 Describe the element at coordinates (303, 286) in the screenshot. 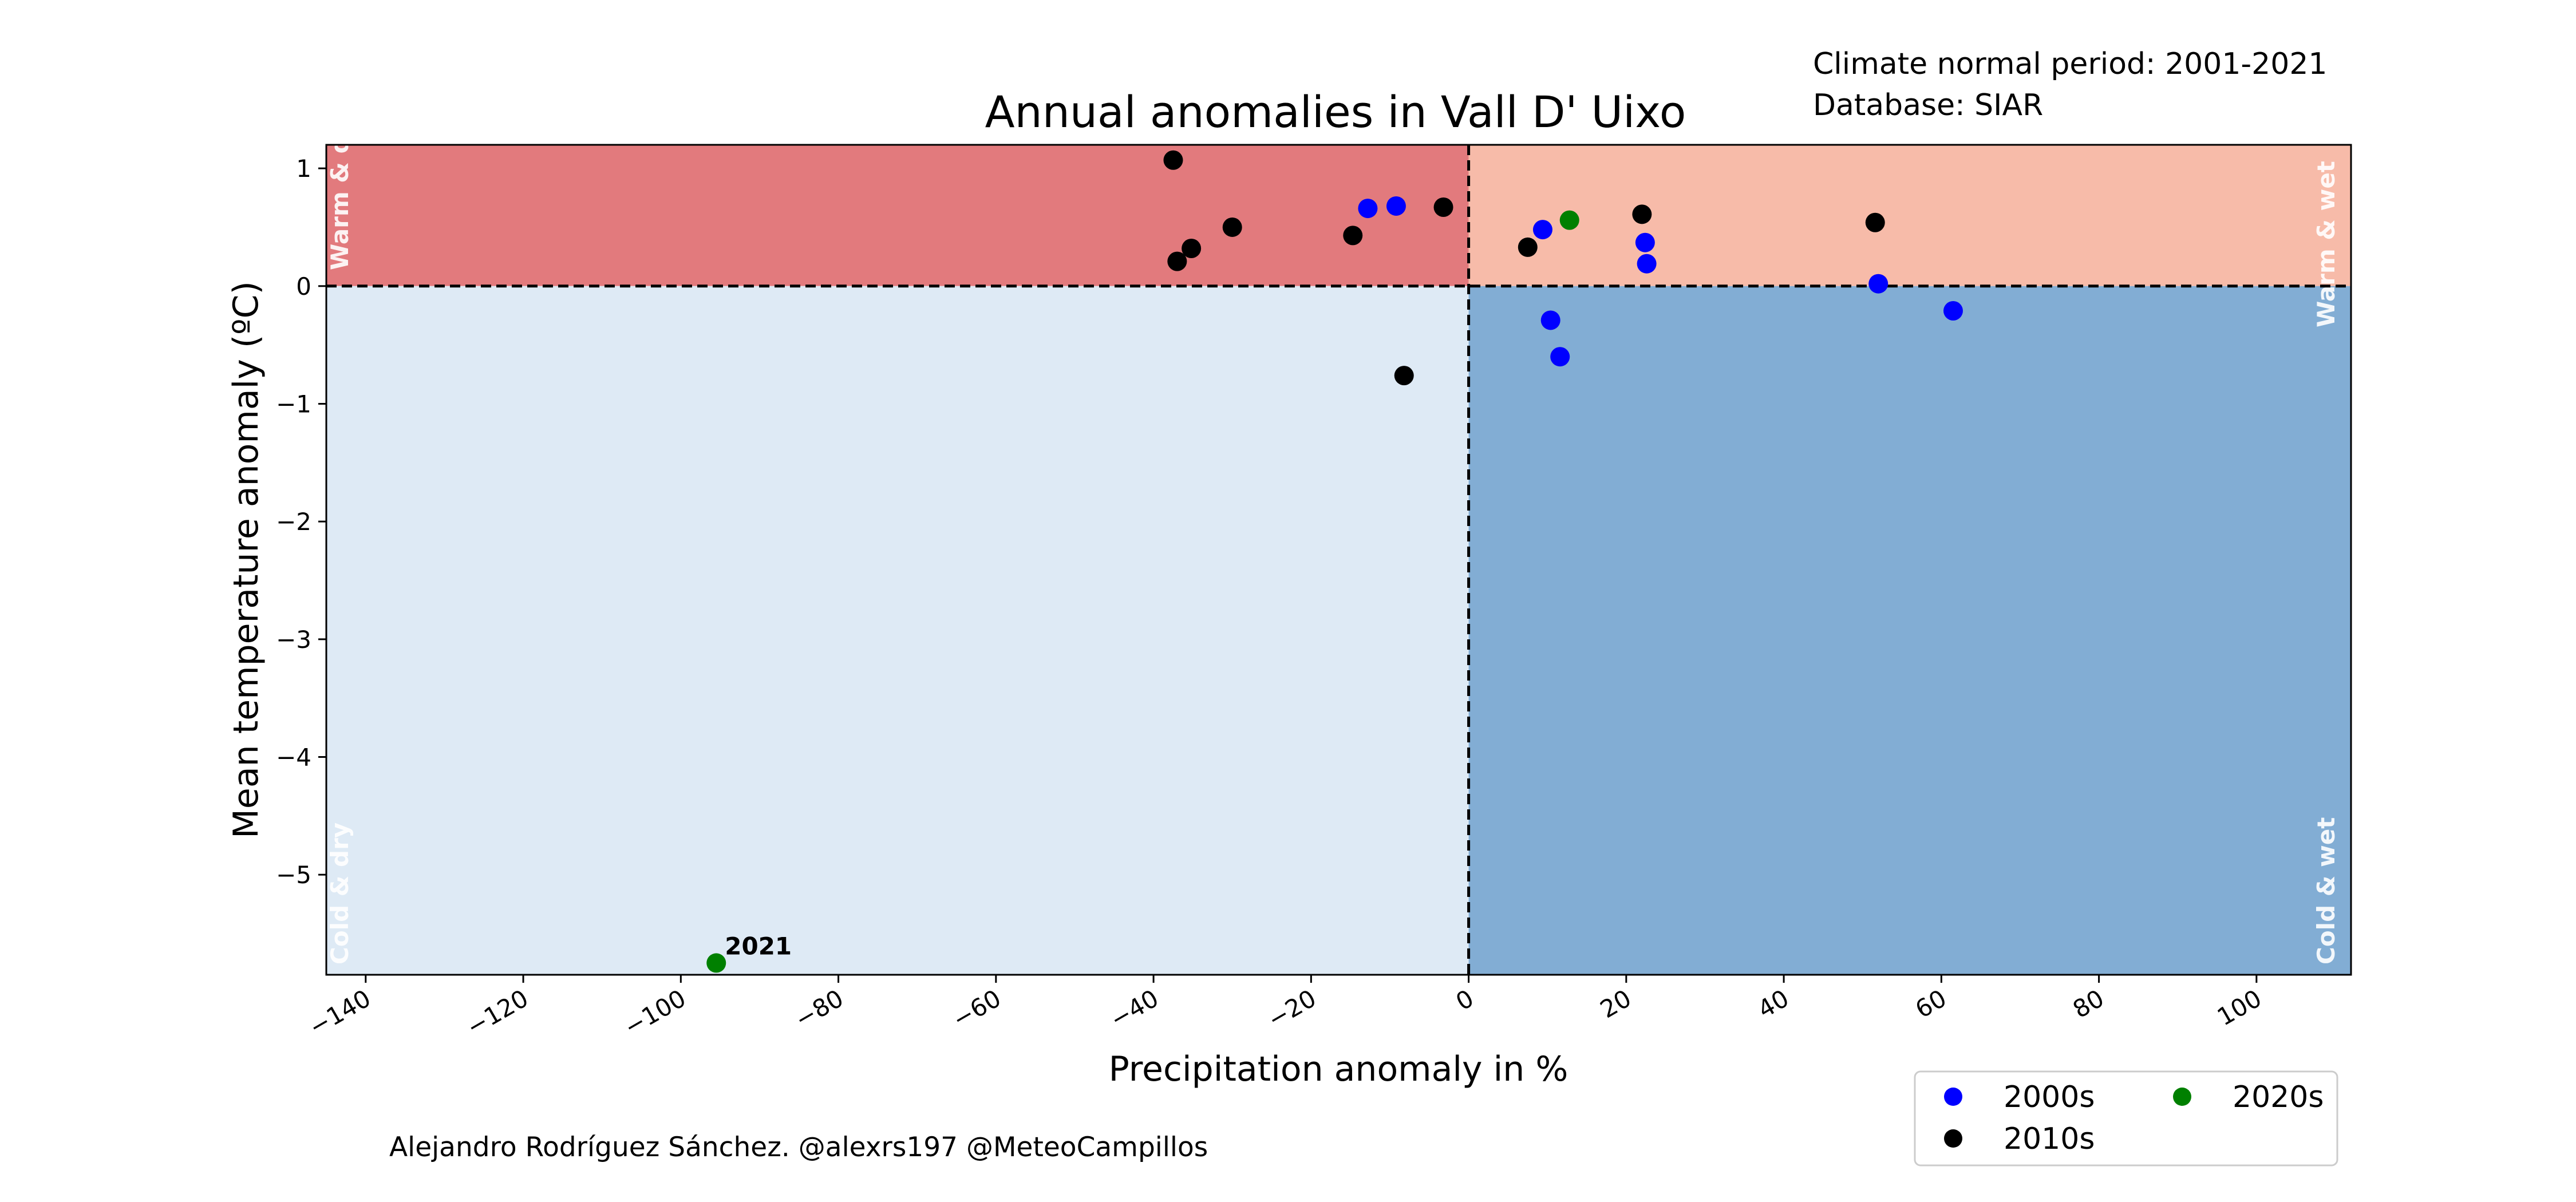

I see `y-tick-label: 0` at that location.